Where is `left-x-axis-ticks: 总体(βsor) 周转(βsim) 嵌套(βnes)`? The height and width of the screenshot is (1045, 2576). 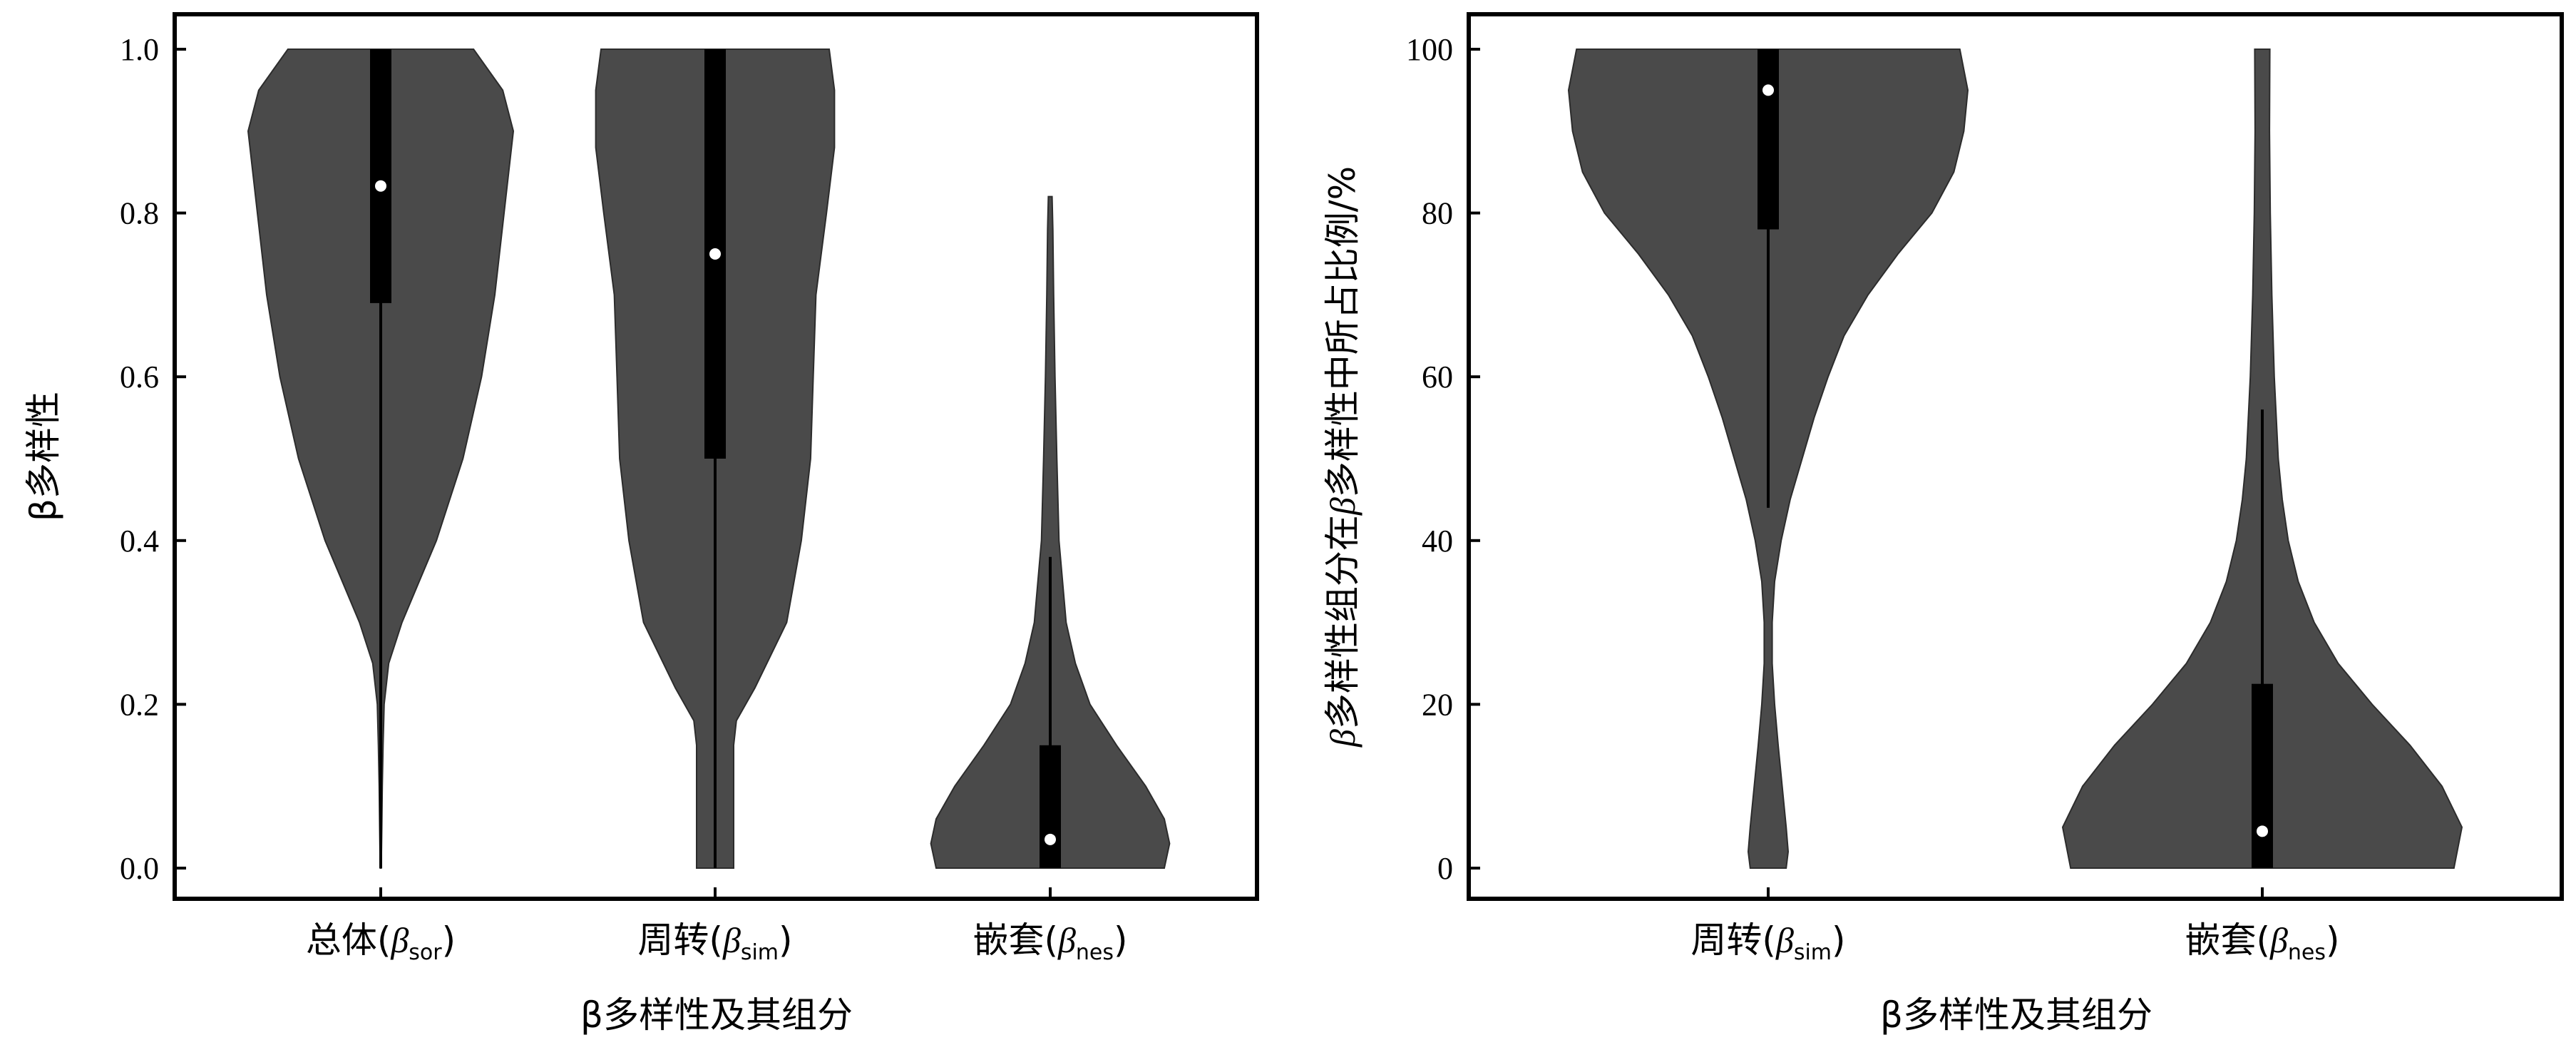
left-x-axis-ticks: 总体(βsor) 周转(βsim) 嵌套(βnes) is located at coordinates (717, 926).